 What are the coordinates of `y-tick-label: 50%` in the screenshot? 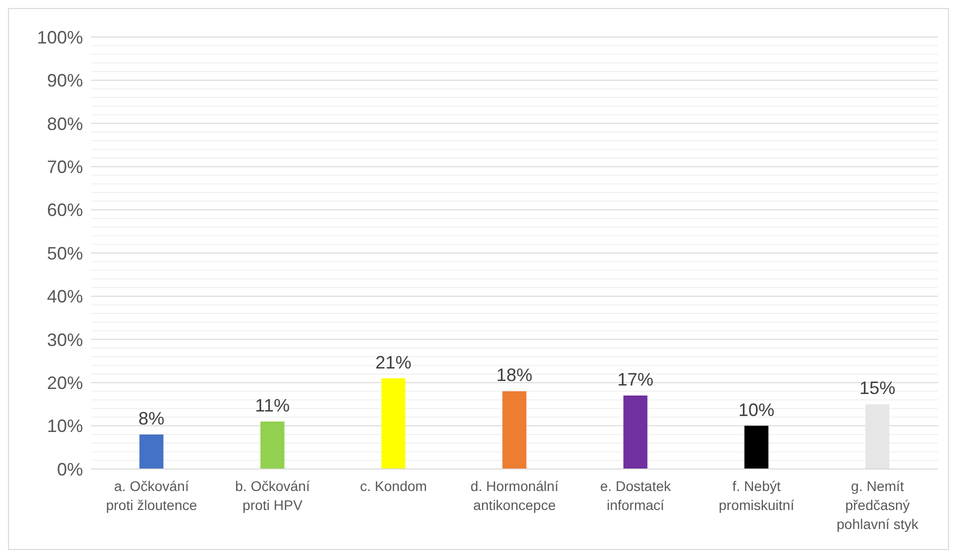 It's located at (64, 253).